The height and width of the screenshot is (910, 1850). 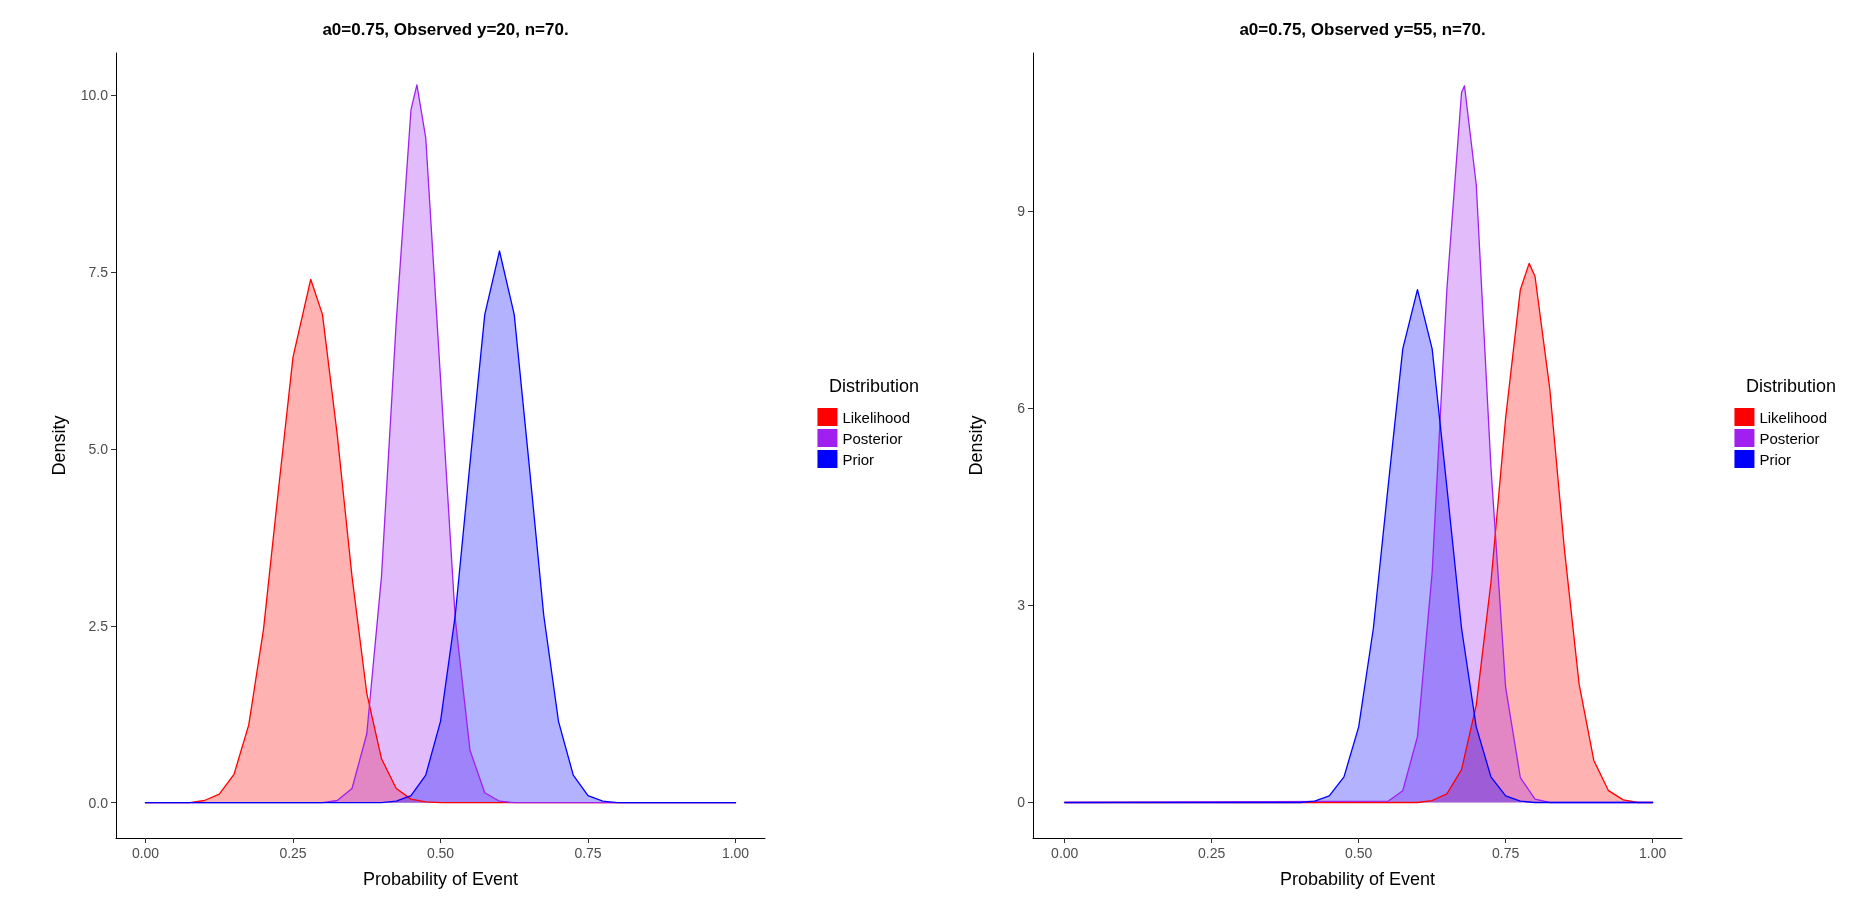 I want to click on y-tick-label: 0, so click(x=1021, y=802).